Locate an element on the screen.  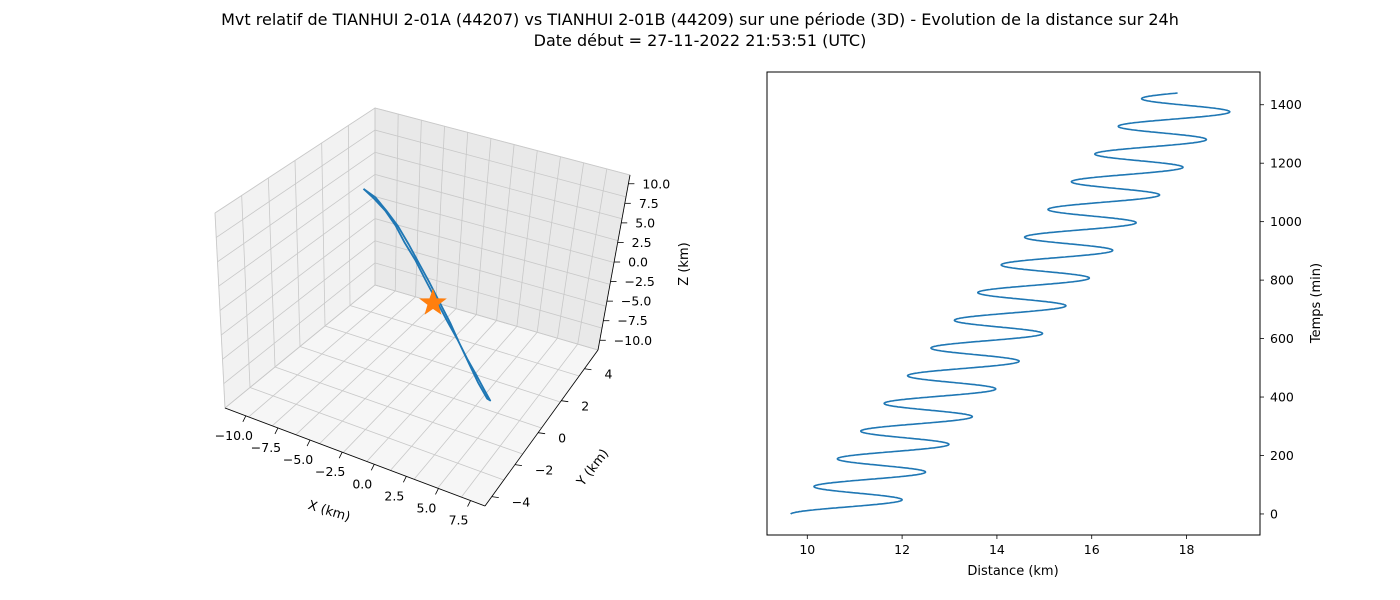
orbit-3d is located at coordinates (427, 295).